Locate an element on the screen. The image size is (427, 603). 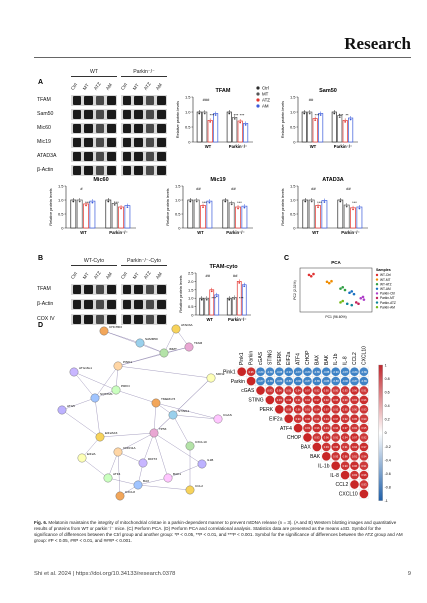
heatmap-value: -0.86 is located at coordinates (270, 372).